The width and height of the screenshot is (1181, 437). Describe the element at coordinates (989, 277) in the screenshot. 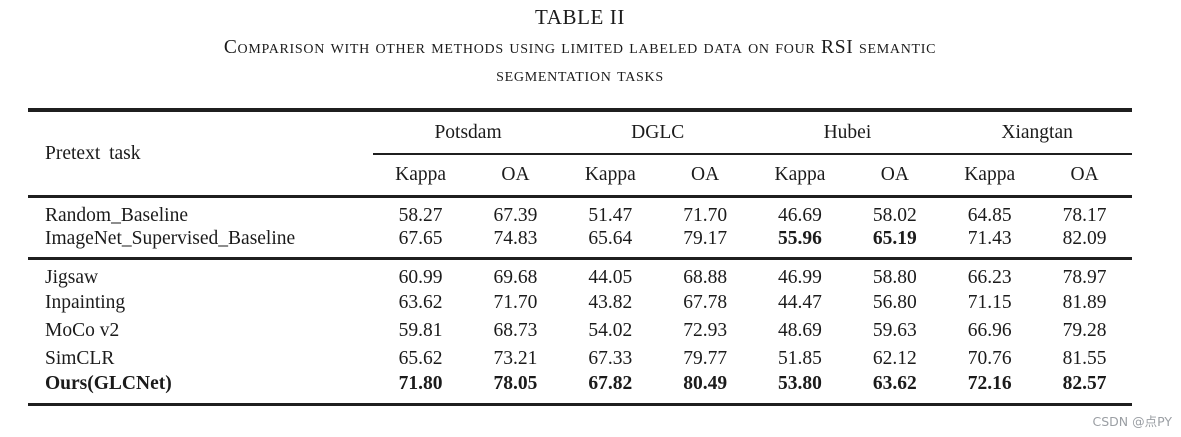

I see `table-cell: 66.23` at that location.